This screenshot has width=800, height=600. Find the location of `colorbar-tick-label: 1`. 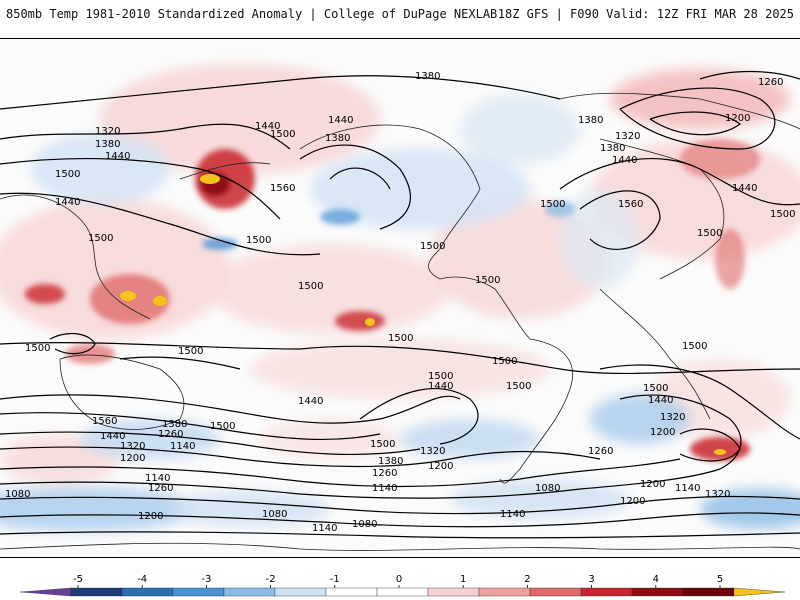

colorbar-tick-label: 1 is located at coordinates (463, 579).